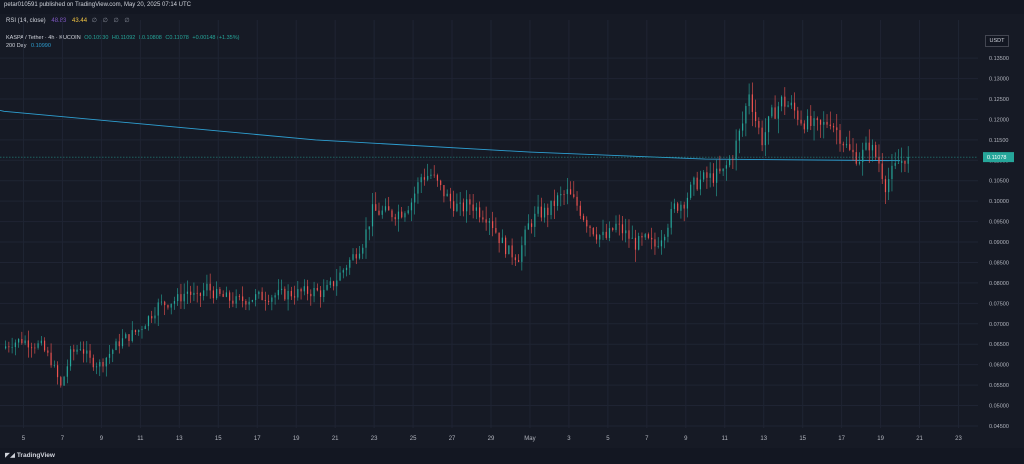 The width and height of the screenshot is (1024, 464). I want to click on y-tick-label: 0.07500, so click(999, 304).